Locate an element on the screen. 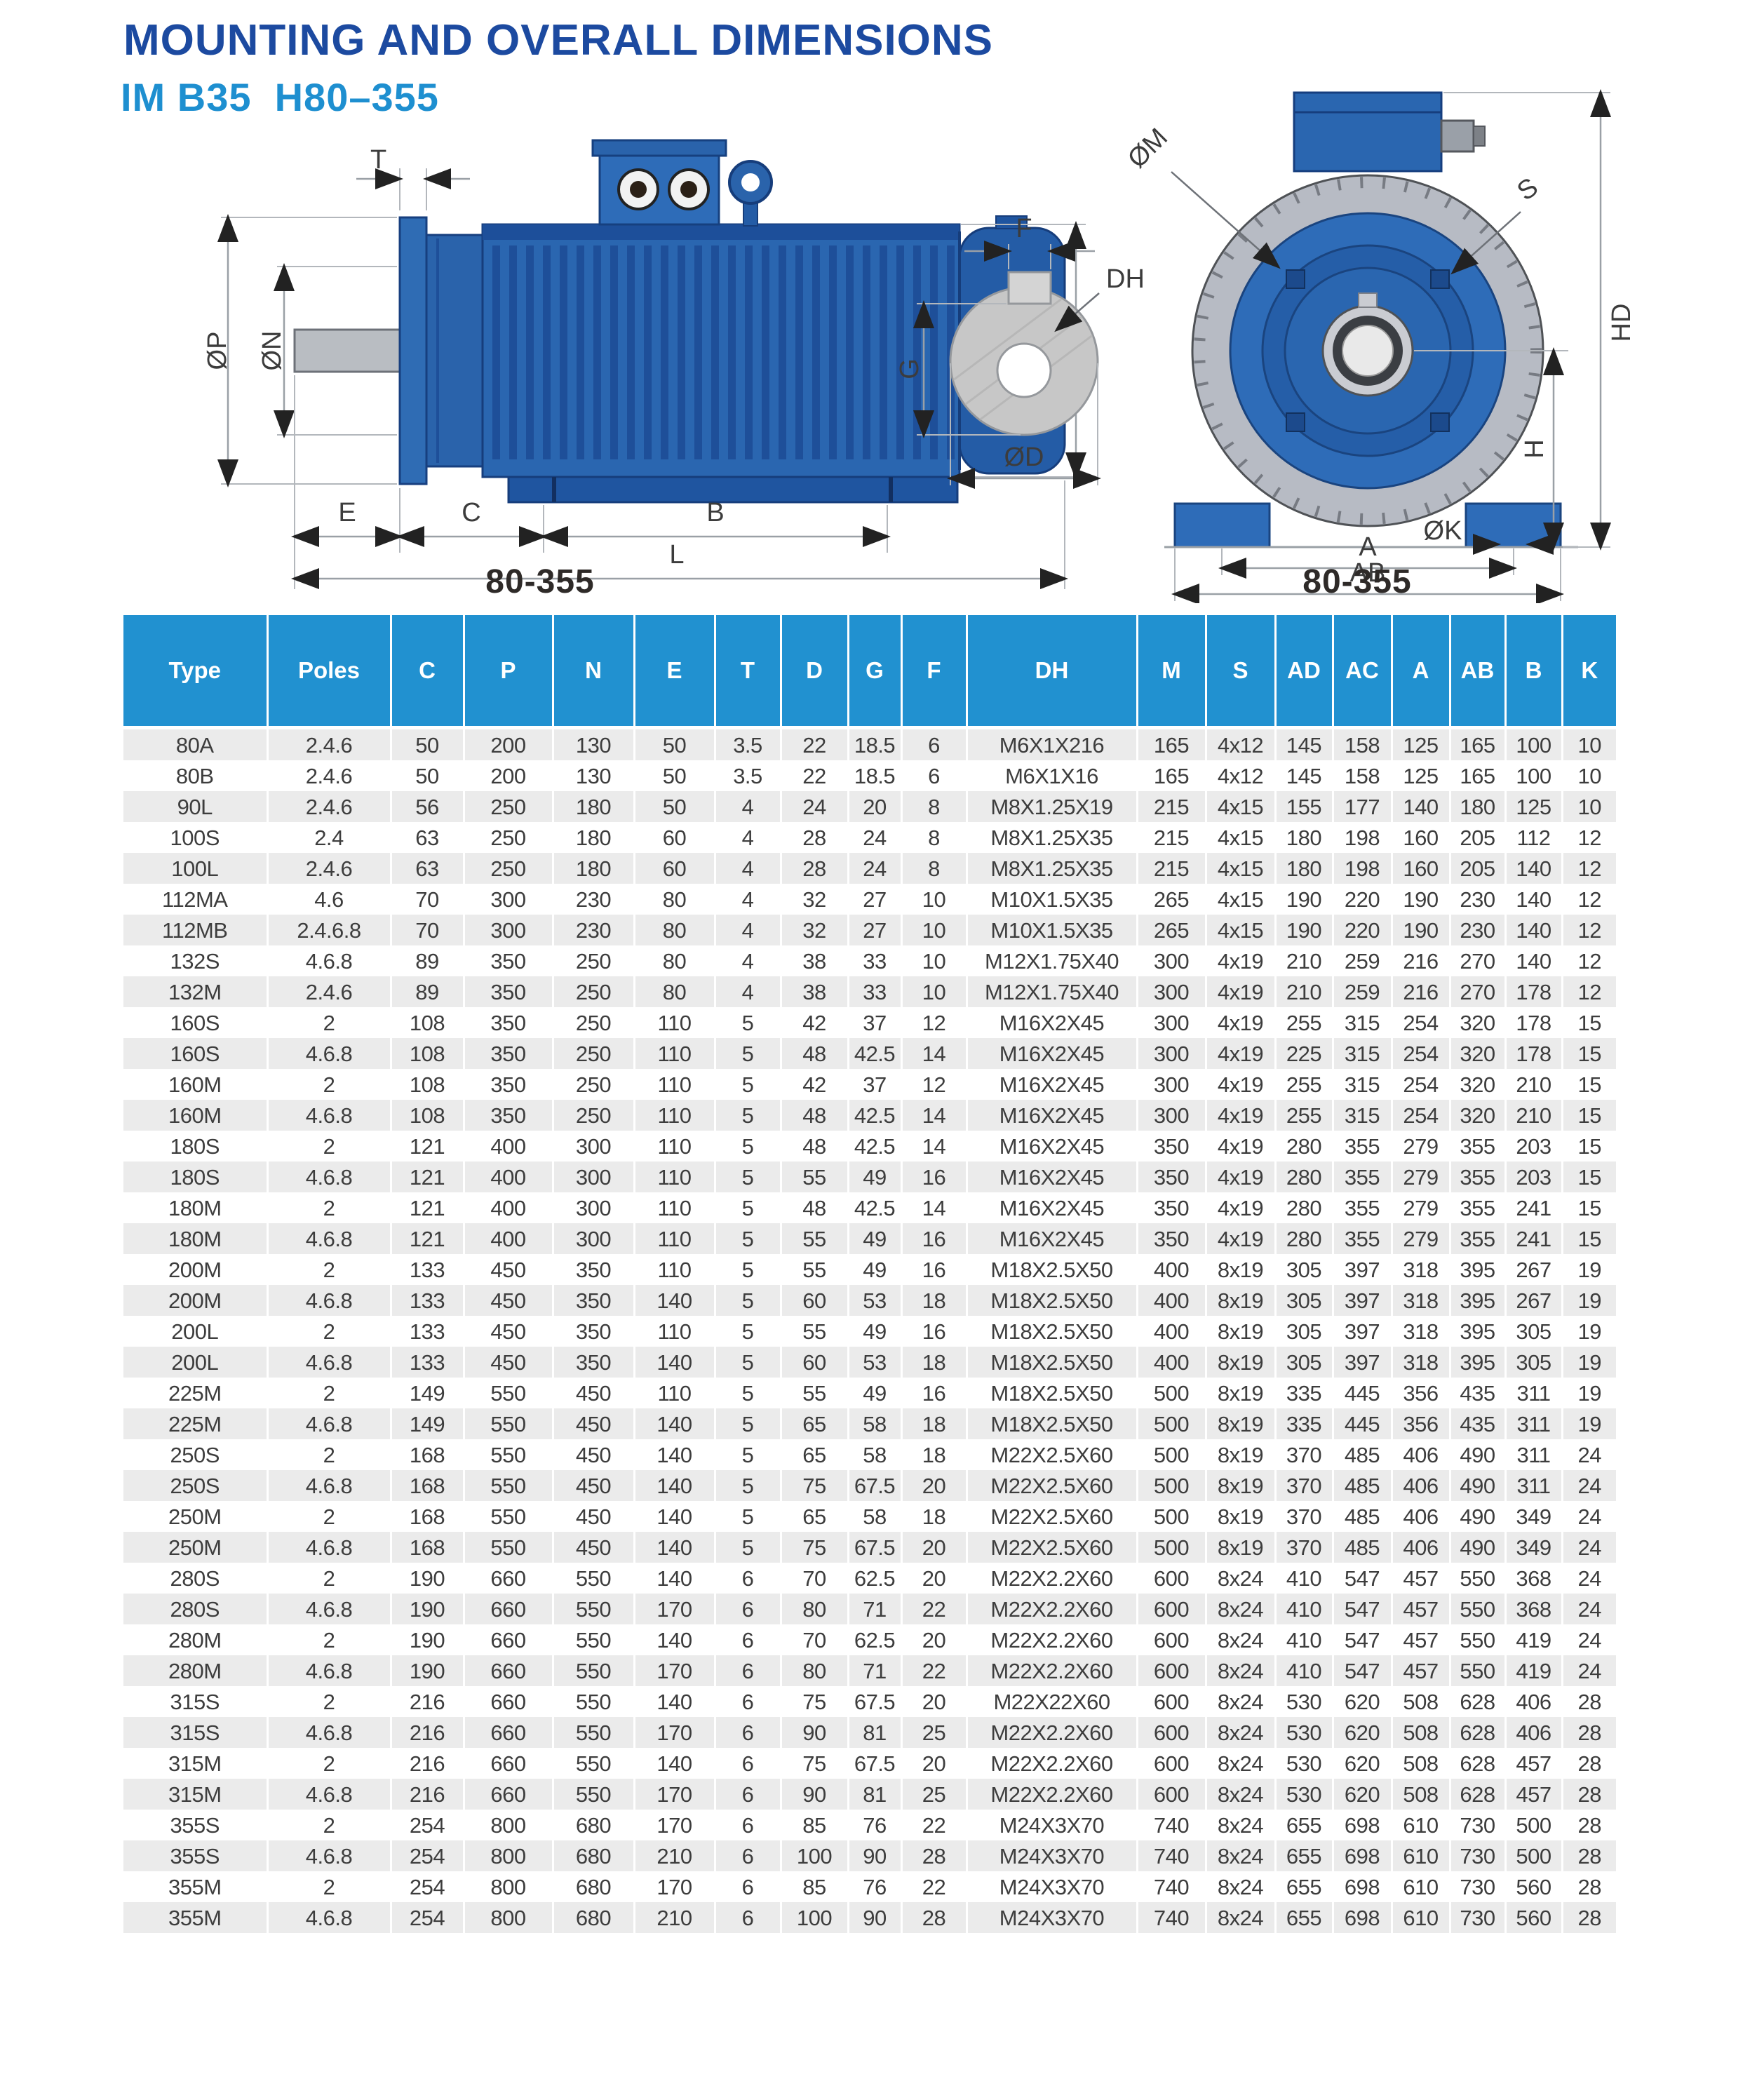  dim-label-c: C is located at coordinates (471, 512).